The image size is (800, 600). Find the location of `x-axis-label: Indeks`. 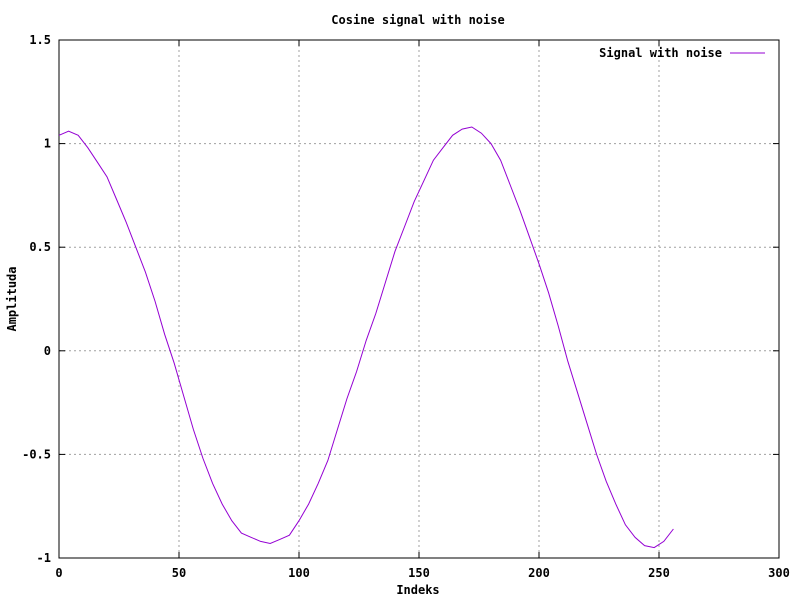

x-axis-label: Indeks is located at coordinates (417, 590).